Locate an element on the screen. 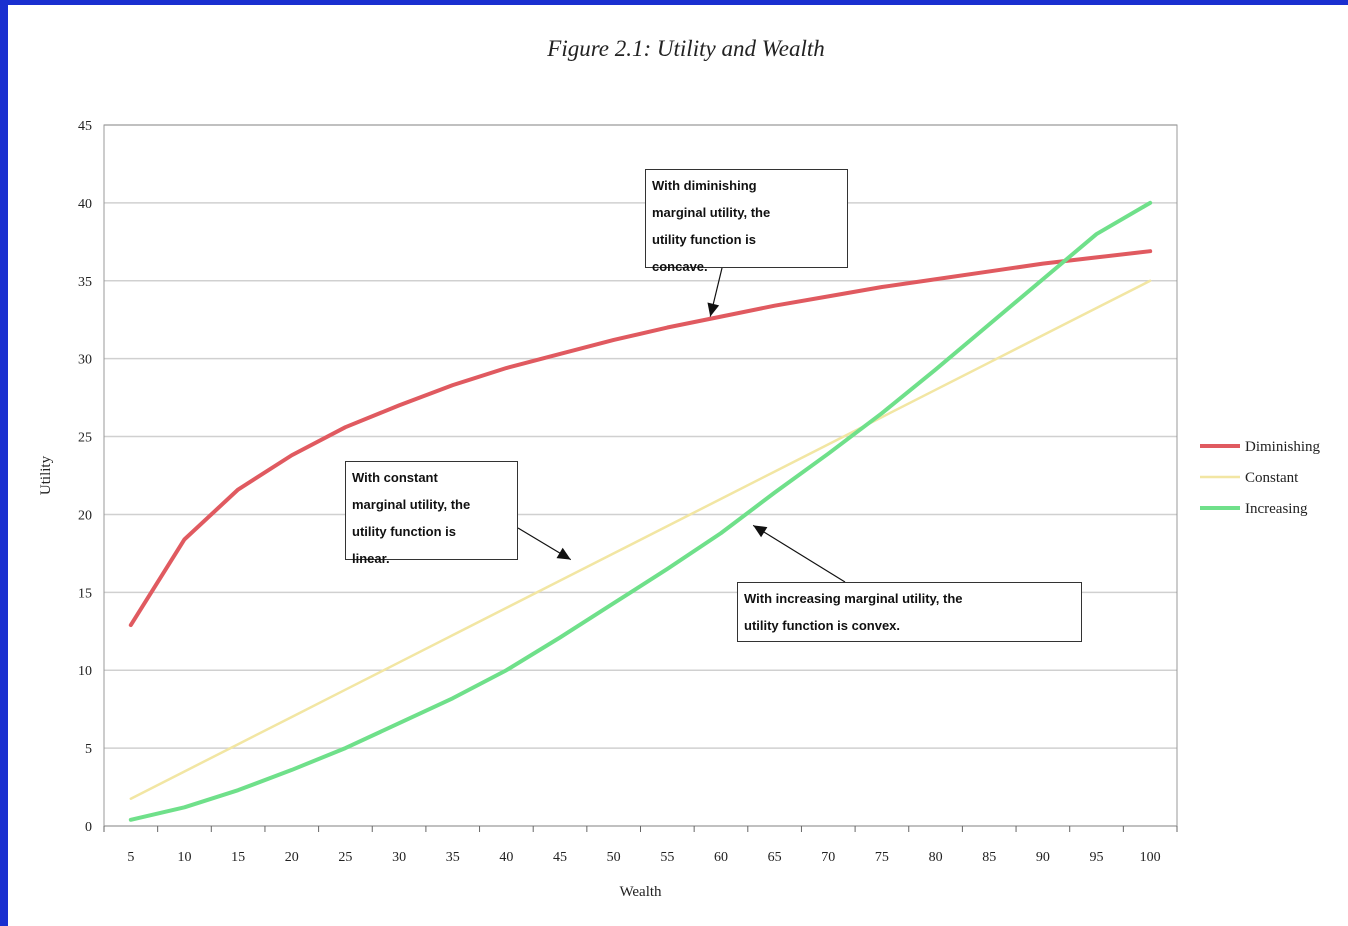  legend-label: Constant is located at coordinates (1272, 478).